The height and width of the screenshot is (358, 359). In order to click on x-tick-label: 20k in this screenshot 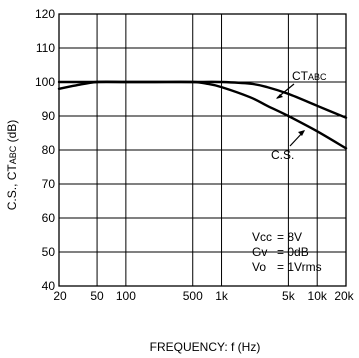, I will do `click(344, 296)`.